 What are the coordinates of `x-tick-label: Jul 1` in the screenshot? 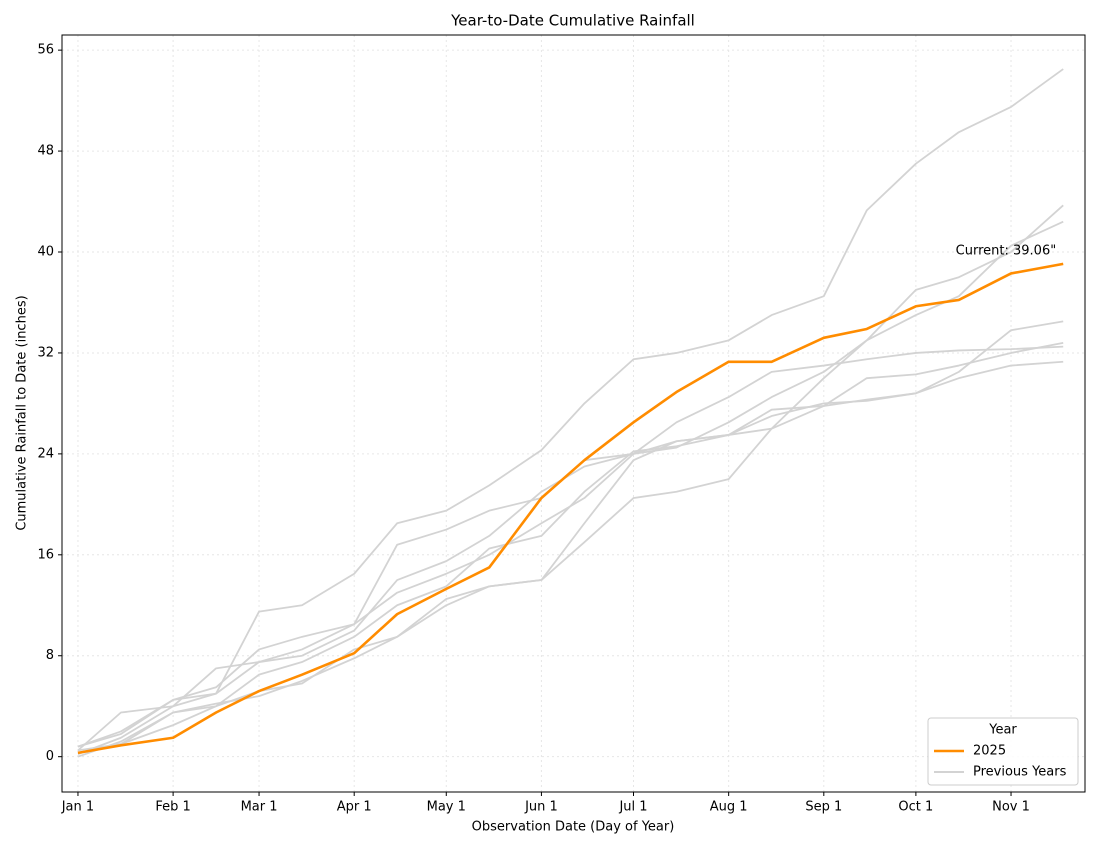 It's located at (632, 807).